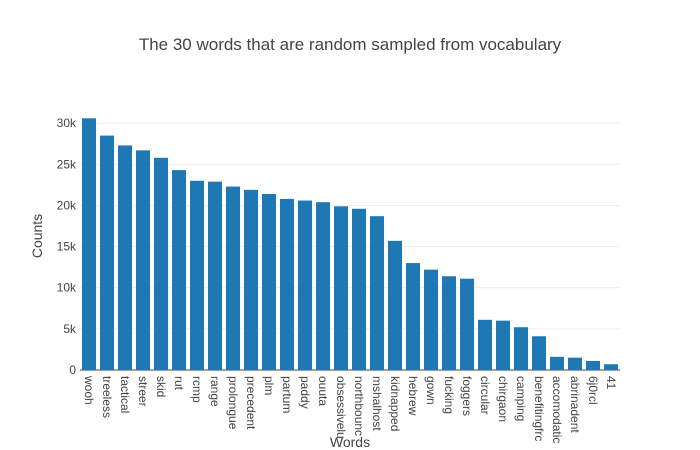 This screenshot has width=700, height=450. Describe the element at coordinates (557, 409) in the screenshot. I see `x-tick-label: accomodatic` at that location.